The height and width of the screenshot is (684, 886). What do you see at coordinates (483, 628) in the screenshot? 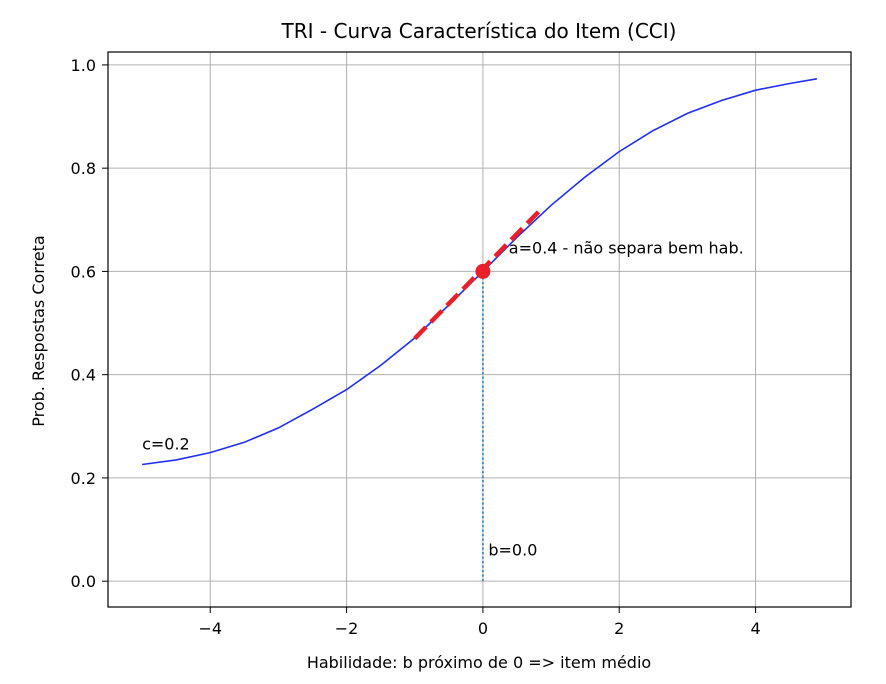
I see `x-tick-label: 0` at bounding box center [483, 628].